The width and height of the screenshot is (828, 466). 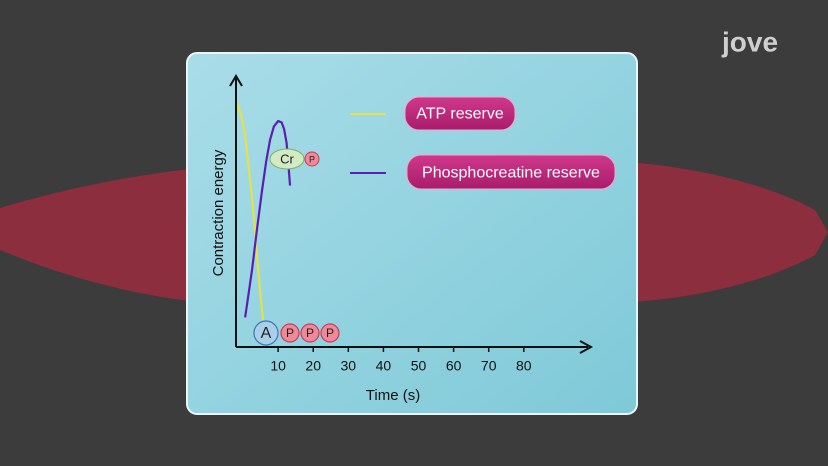 I want to click on molecule-label: Cr, so click(x=287, y=158).